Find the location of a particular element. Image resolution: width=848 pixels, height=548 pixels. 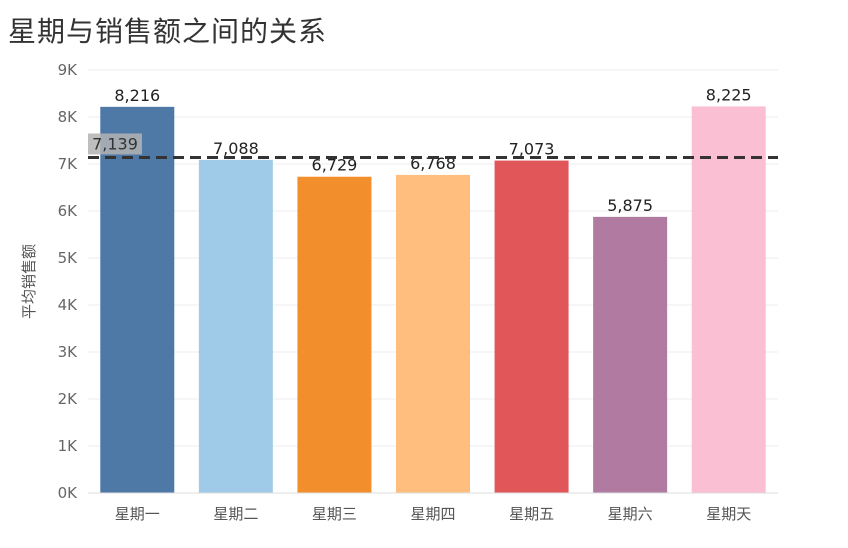

bar-value-label: 5,875 is located at coordinates (630, 205).